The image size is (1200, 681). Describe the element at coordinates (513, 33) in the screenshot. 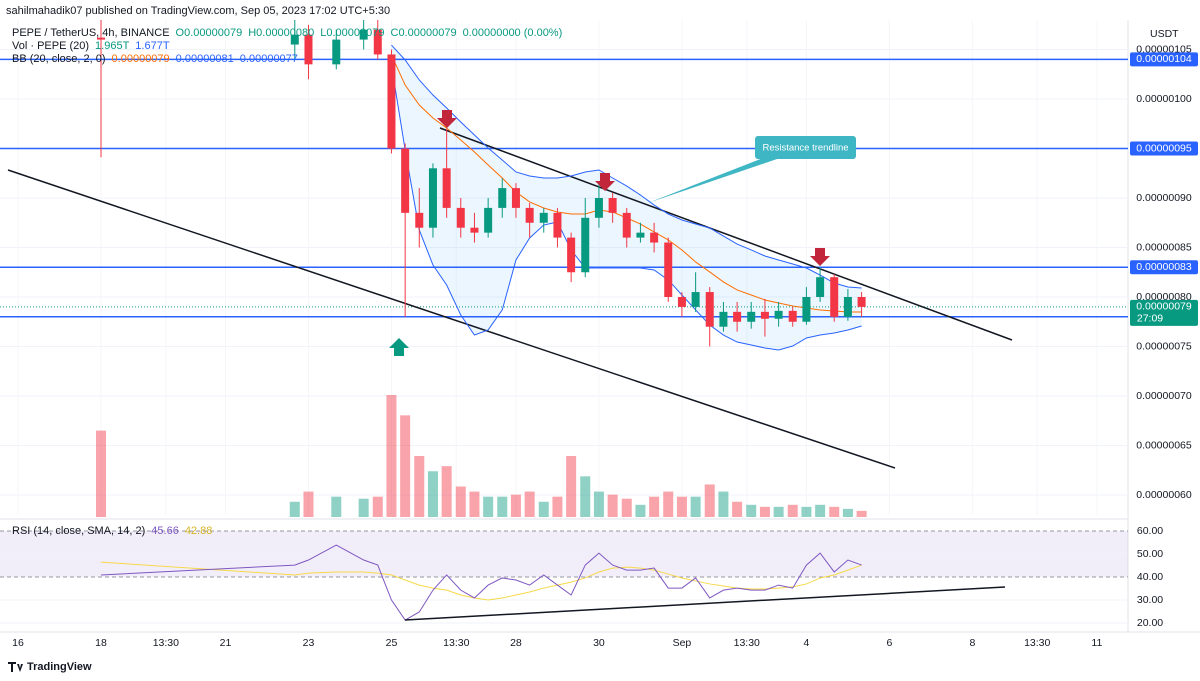

I see `legend-text: 0.00000000 (0.00%)` at that location.